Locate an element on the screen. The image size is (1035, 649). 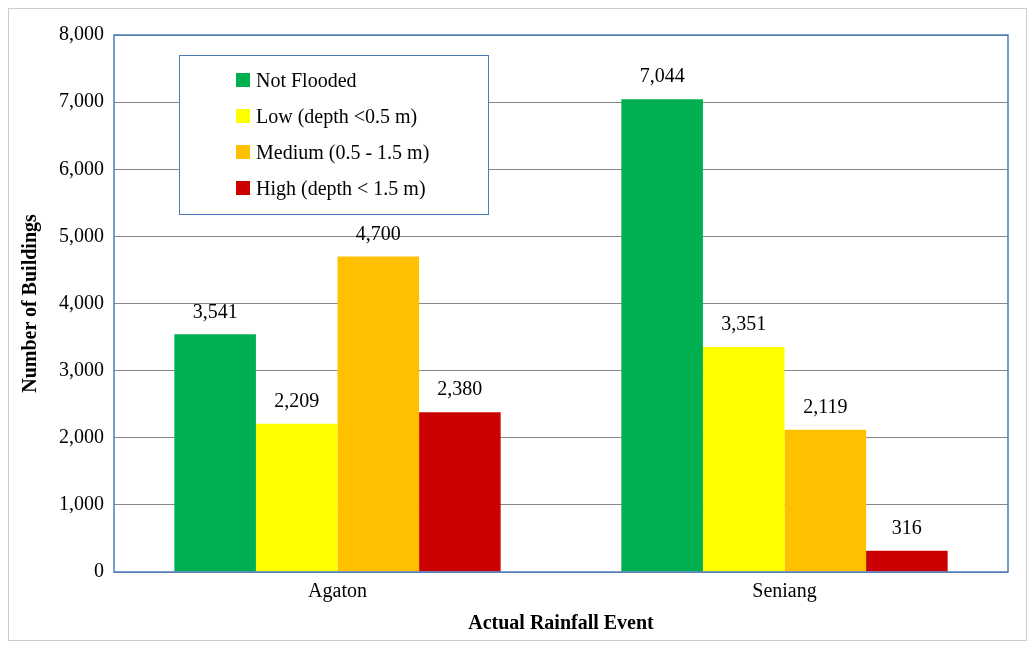
y-tick-label: 7,000 is located at coordinates (81, 100).